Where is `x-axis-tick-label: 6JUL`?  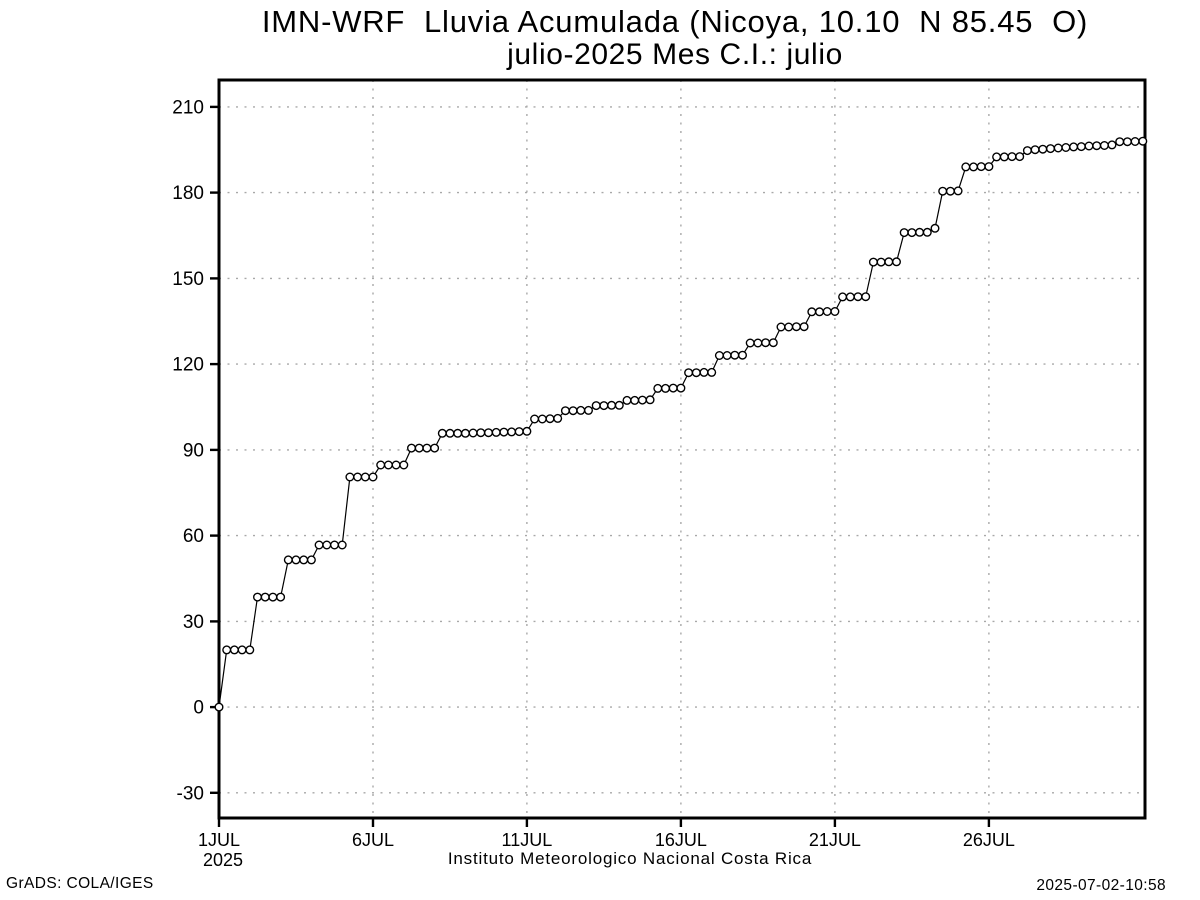 x-axis-tick-label: 6JUL is located at coordinates (373, 840).